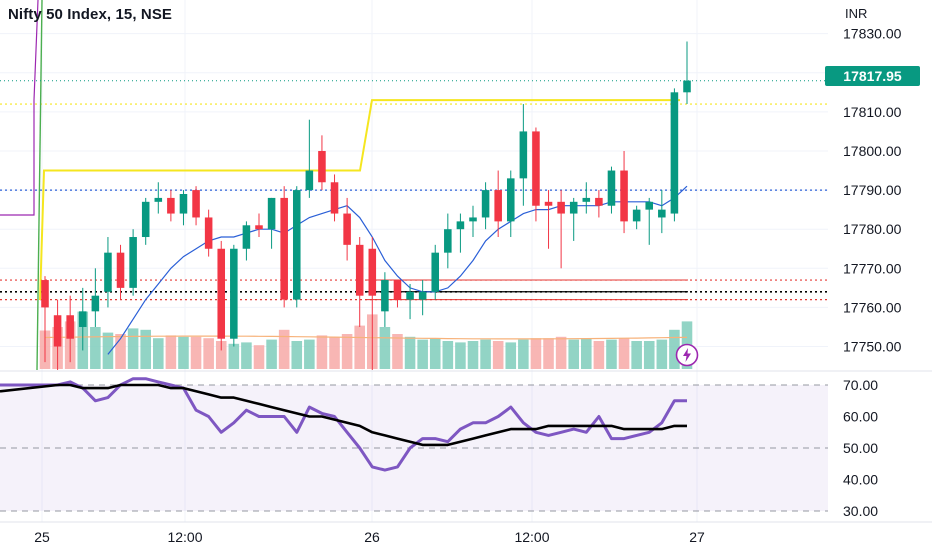  I want to click on x-tick-label: 27, so click(697, 537).